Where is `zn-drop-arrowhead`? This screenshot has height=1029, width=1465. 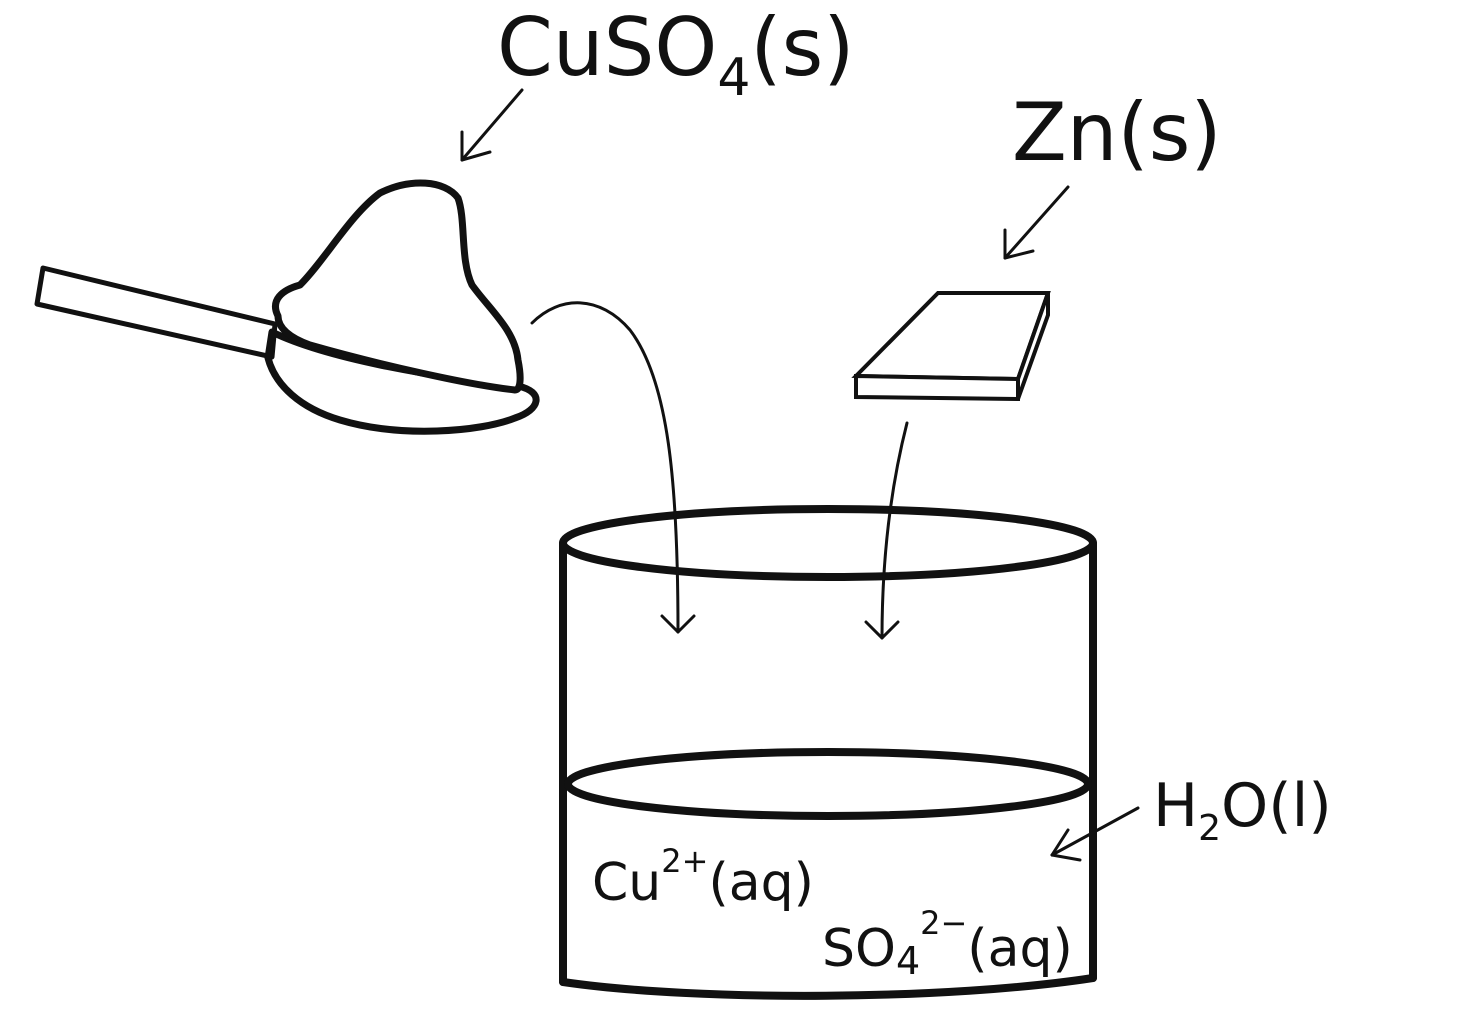 zn-drop-arrowhead is located at coordinates (882, 630).